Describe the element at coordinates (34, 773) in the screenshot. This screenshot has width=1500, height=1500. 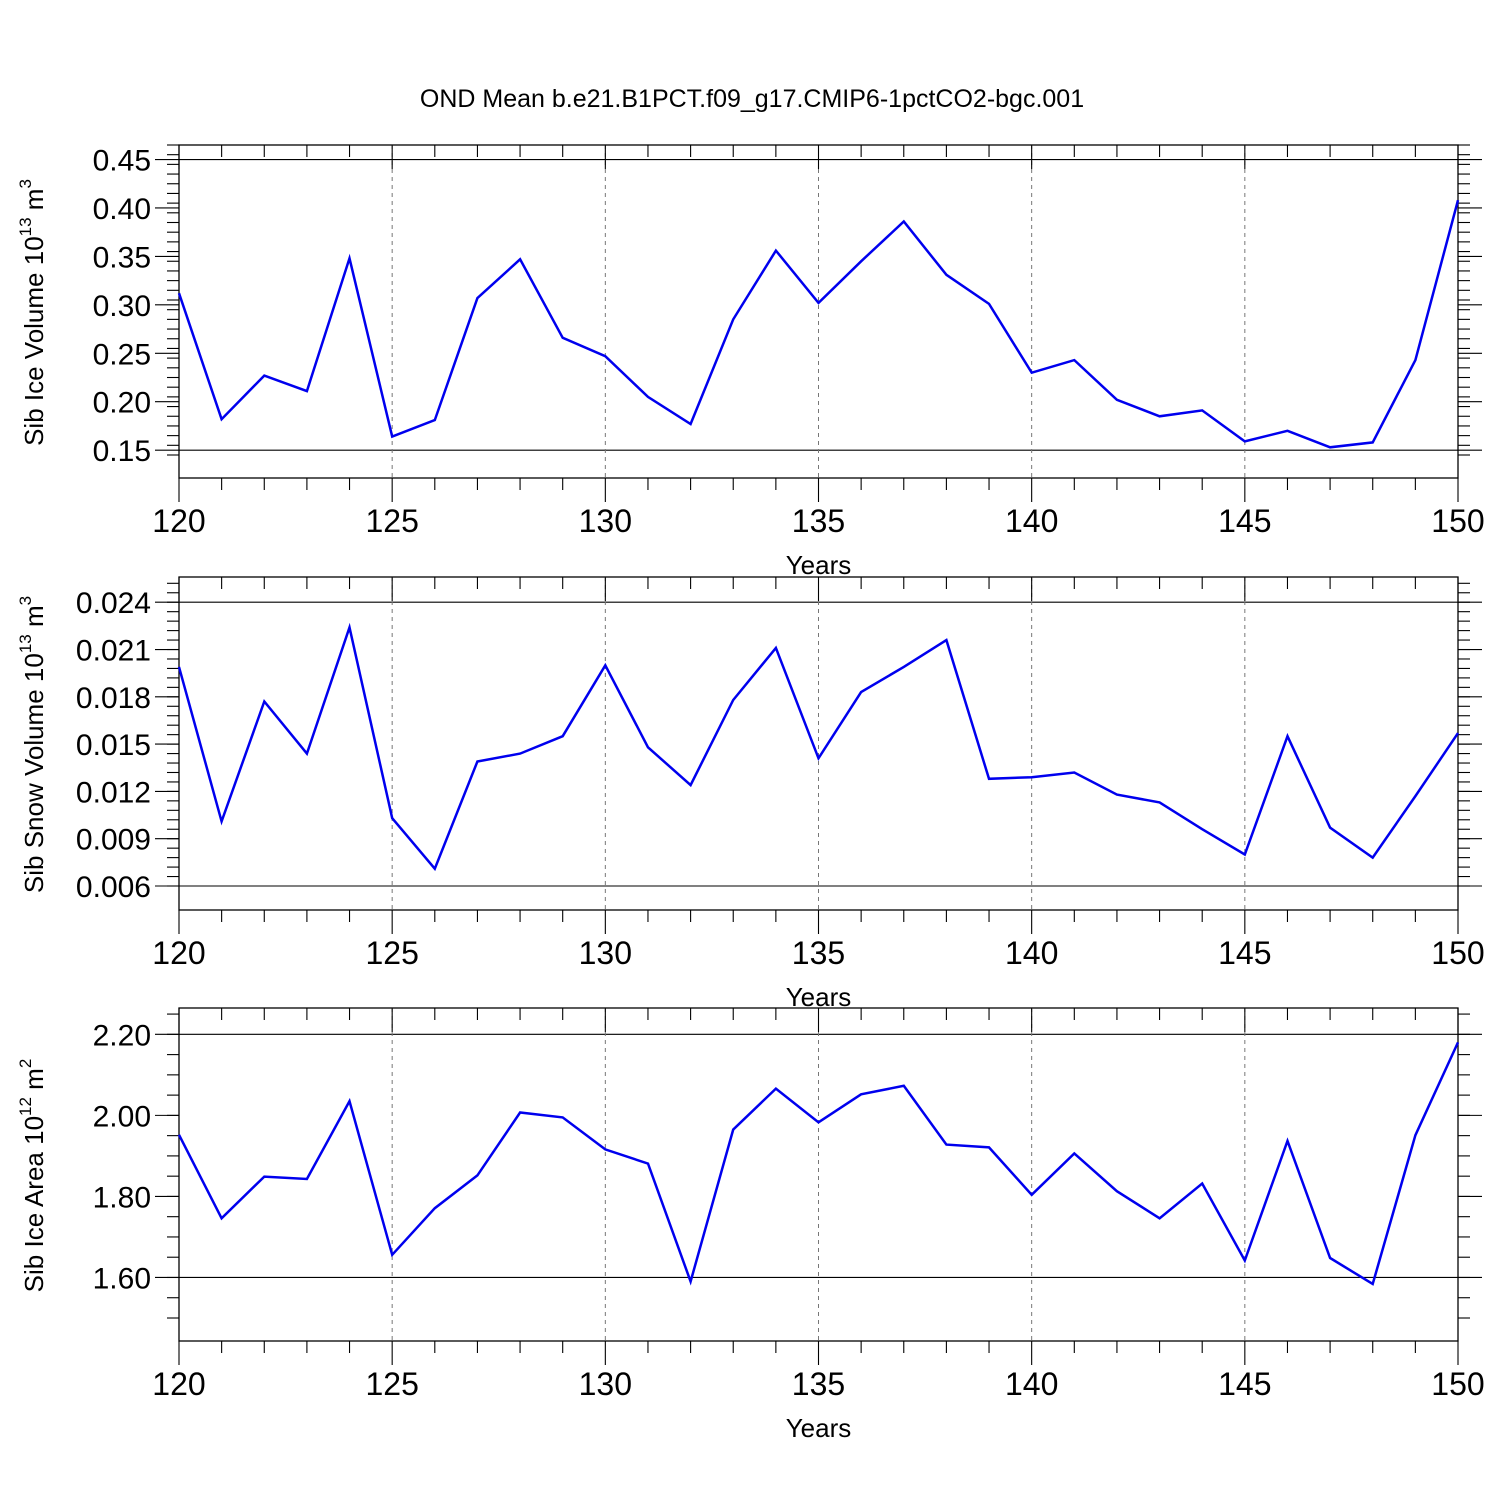
I see `y-axis-title-part: Sib Snow Volume 10` at that location.